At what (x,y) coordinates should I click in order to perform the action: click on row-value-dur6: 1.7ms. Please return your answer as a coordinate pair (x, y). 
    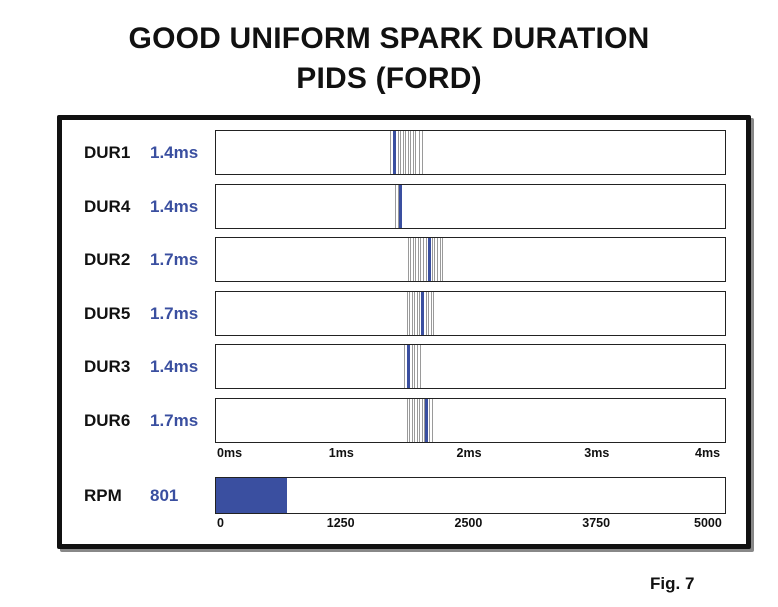
    Looking at the image, I should click on (174, 420).